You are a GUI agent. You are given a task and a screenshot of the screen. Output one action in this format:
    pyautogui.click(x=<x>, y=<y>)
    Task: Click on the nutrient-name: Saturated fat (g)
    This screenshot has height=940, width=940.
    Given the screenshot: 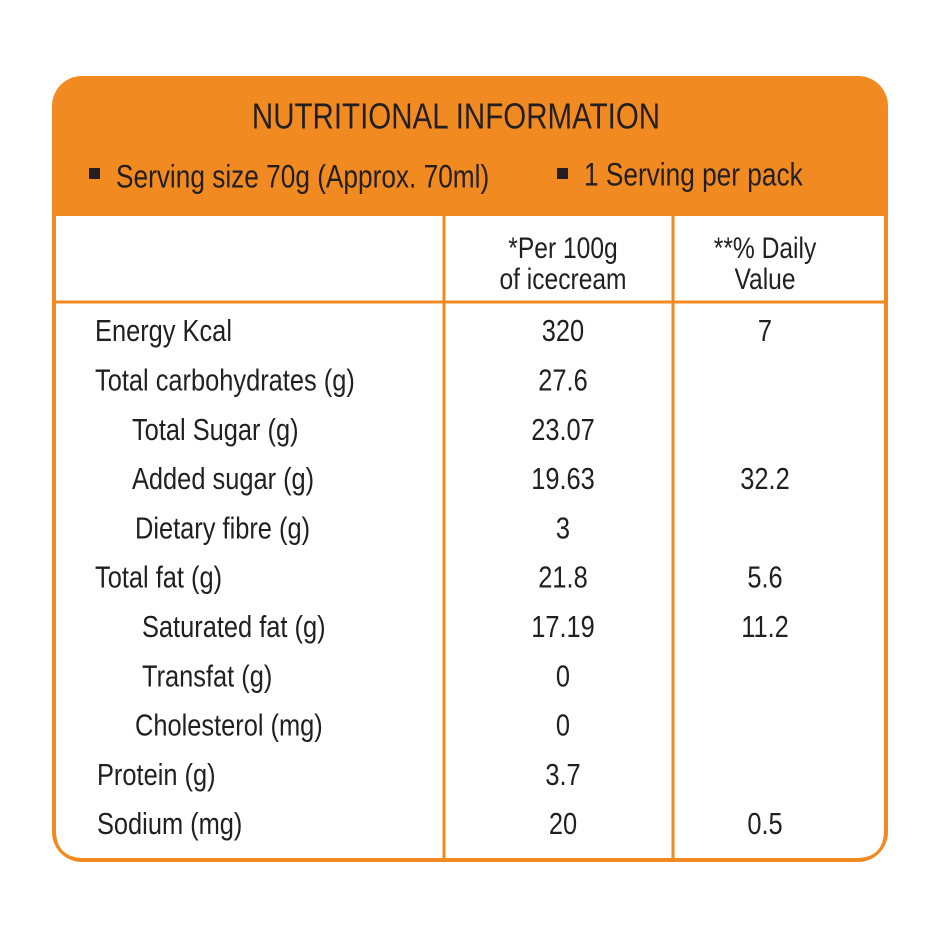 What is the action you would take?
    pyautogui.click(x=234, y=627)
    